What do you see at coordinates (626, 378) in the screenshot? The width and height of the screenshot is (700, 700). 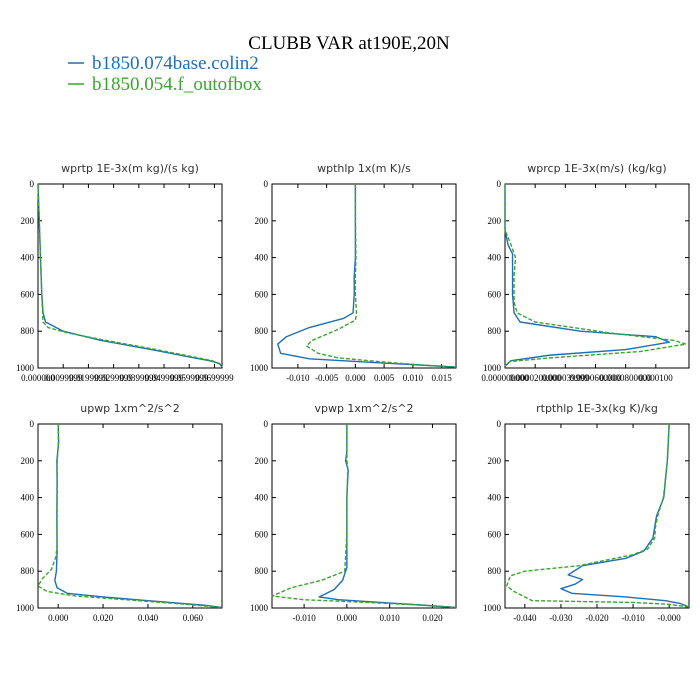 I see `x-tick-label: 0.0000800000` at bounding box center [626, 378].